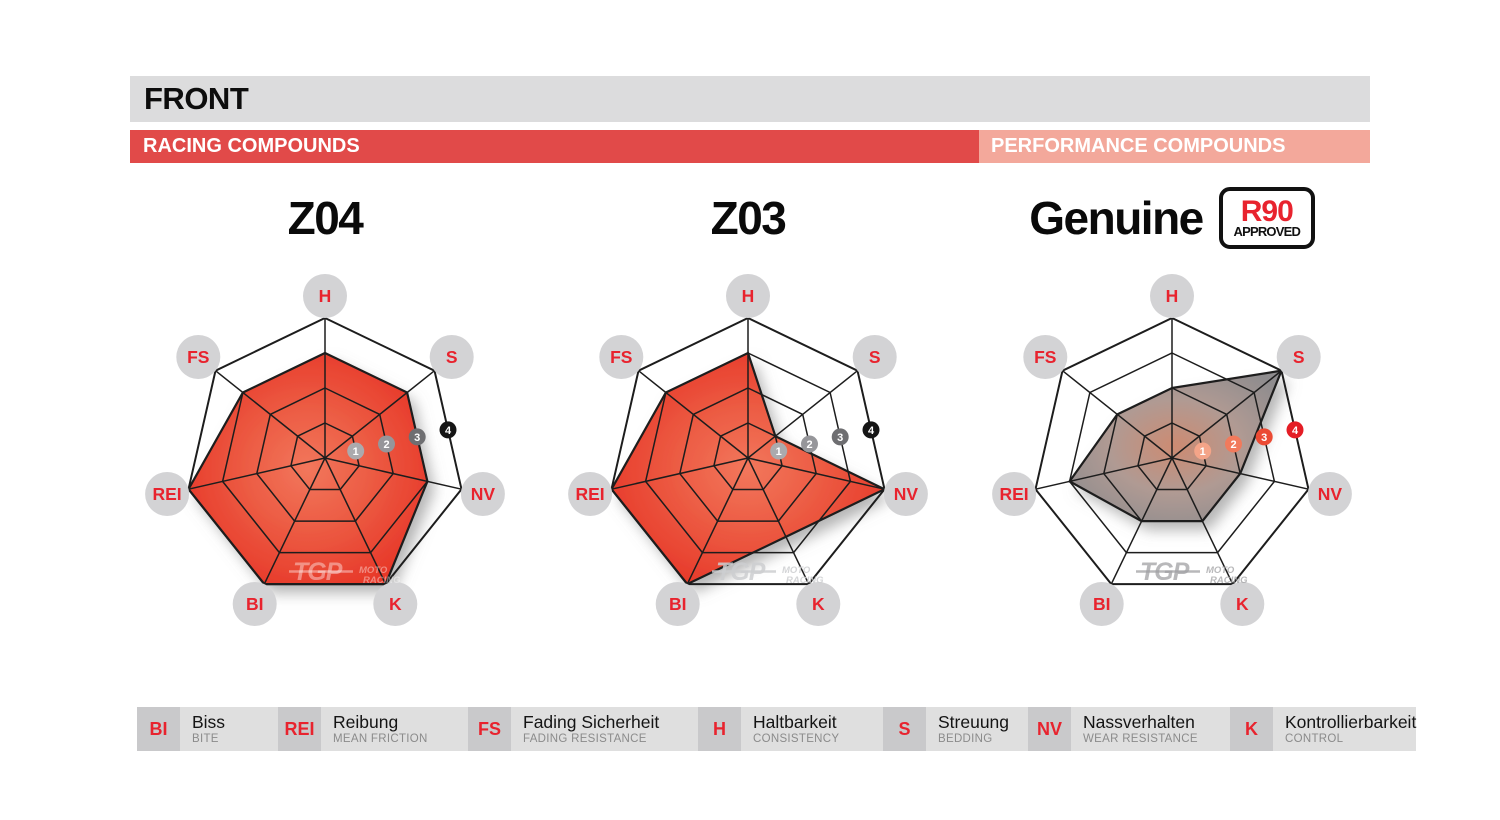  I want to click on axis-label: FS, so click(621, 357).